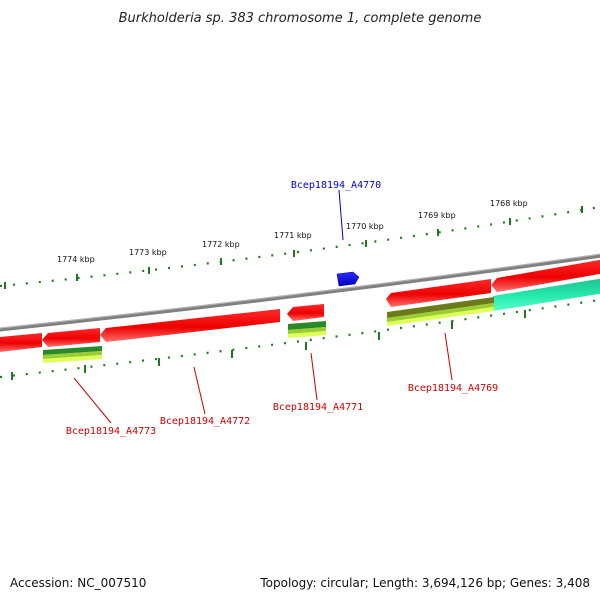 The image size is (600, 600). What do you see at coordinates (293, 247) in the screenshot?
I see `upper-major-ticks` at bounding box center [293, 247].